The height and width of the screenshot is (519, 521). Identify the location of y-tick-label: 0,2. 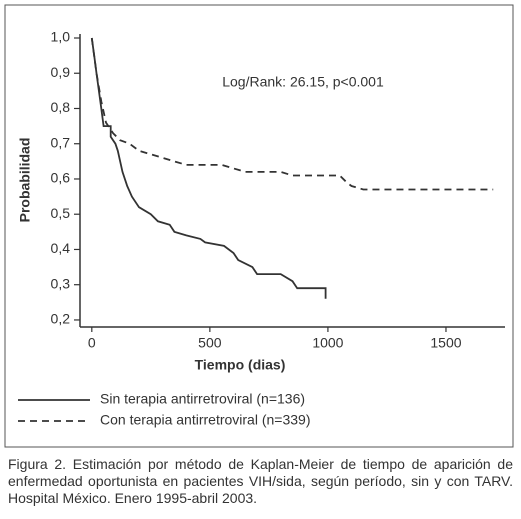
(61, 319).